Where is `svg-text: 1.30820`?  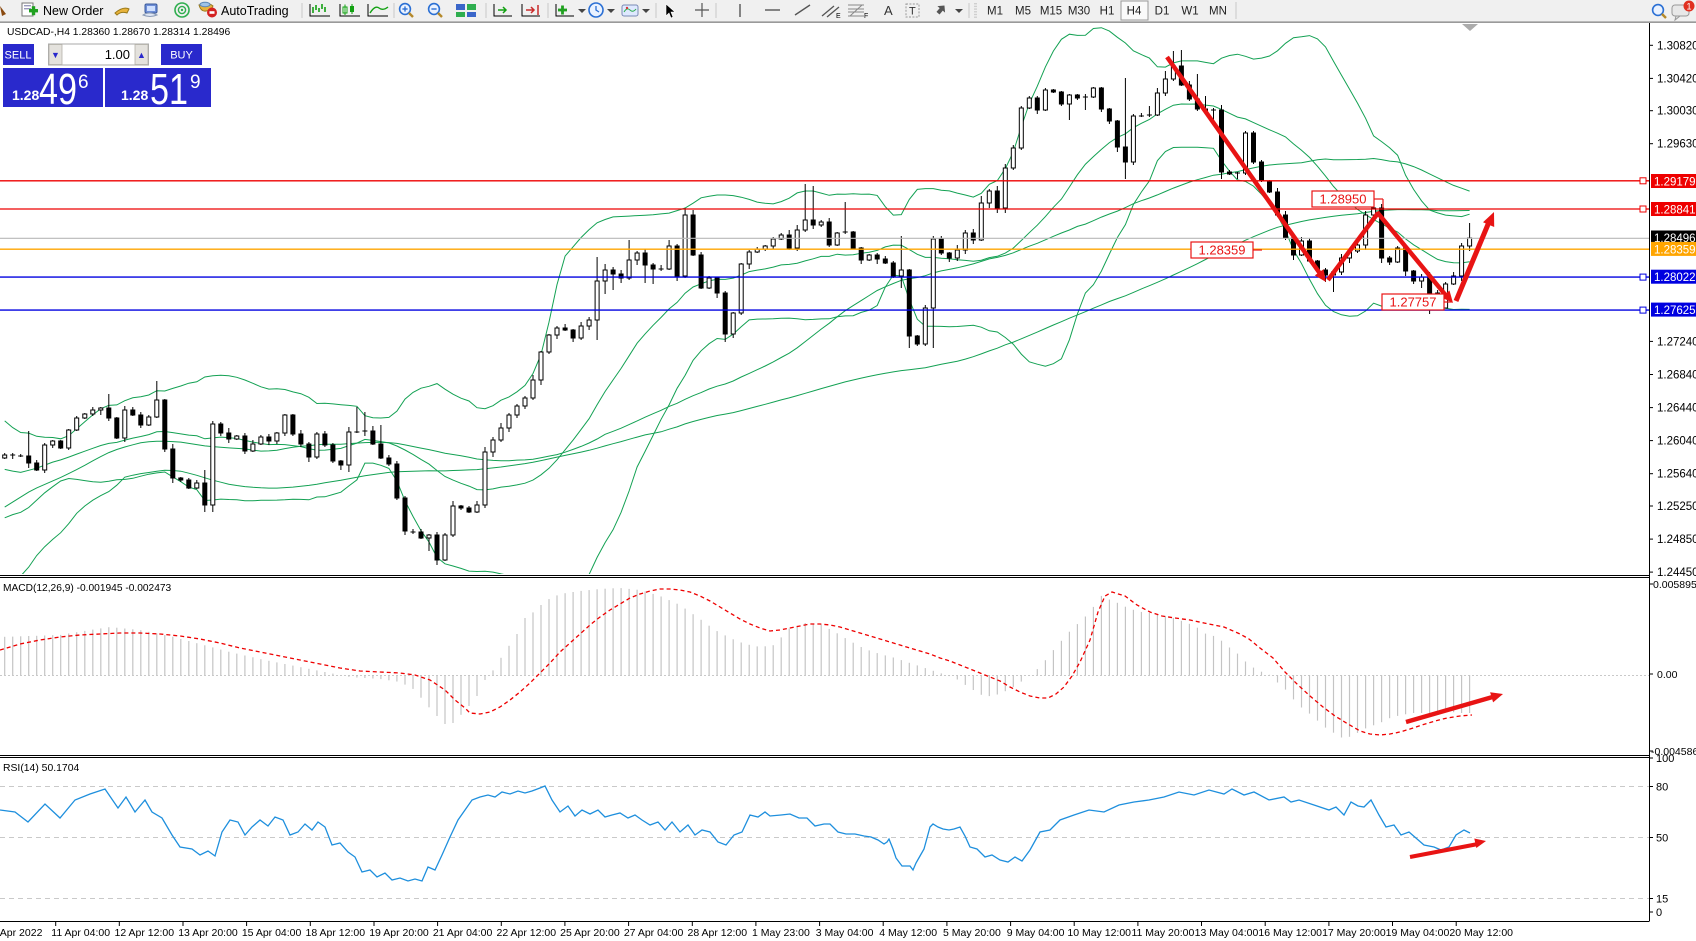 svg-text: 1.30820 is located at coordinates (1676, 46).